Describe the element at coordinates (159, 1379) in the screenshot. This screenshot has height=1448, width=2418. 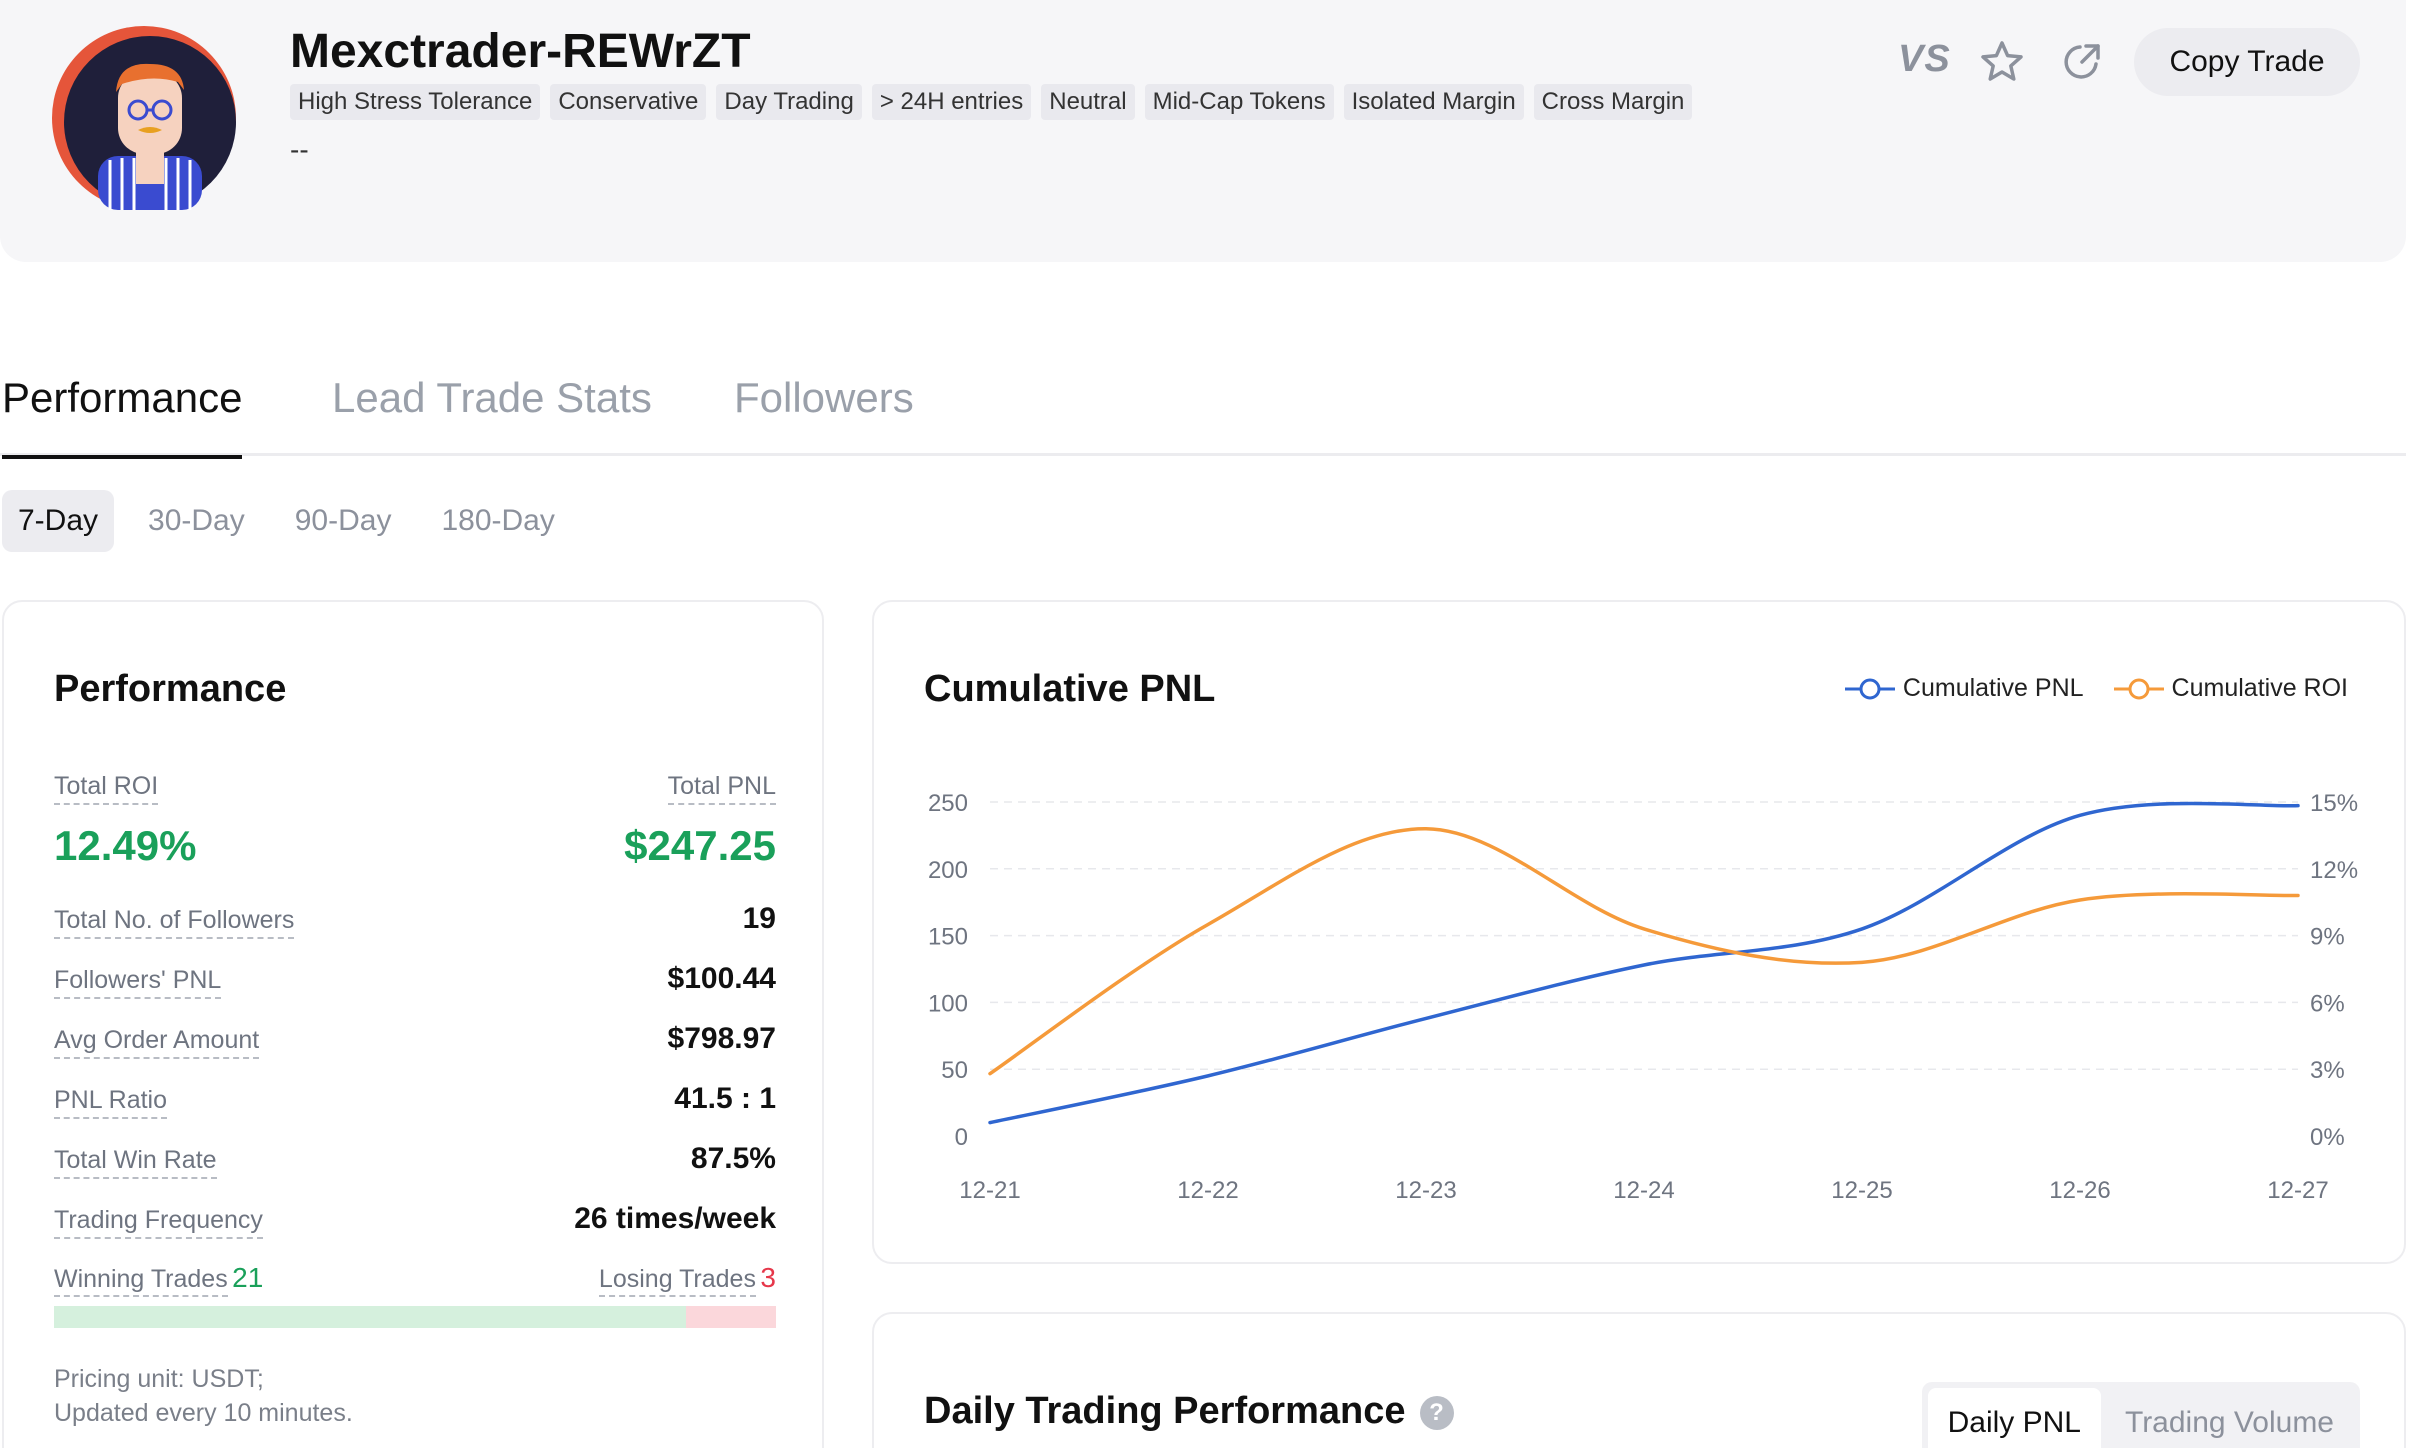
I see `note-line: Pricing unit: USDT;` at that location.